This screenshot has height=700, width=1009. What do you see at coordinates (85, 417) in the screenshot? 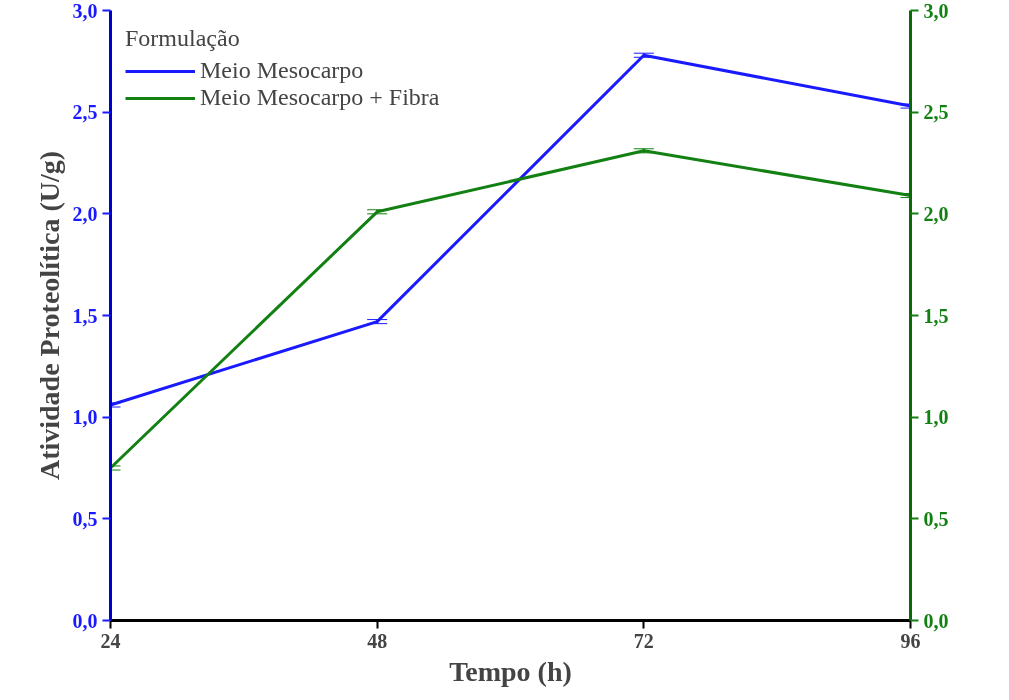
I see `y-tick-label: 1,0` at bounding box center [85, 417].